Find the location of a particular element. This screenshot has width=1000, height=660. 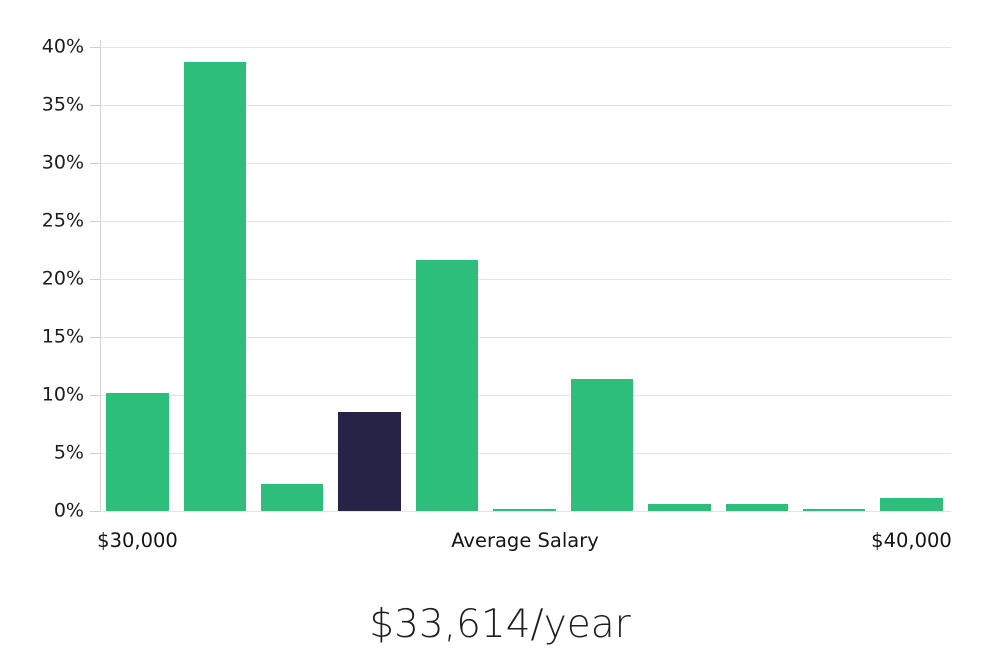

y-axis-tick-label: 25% is located at coordinates (62, 220).